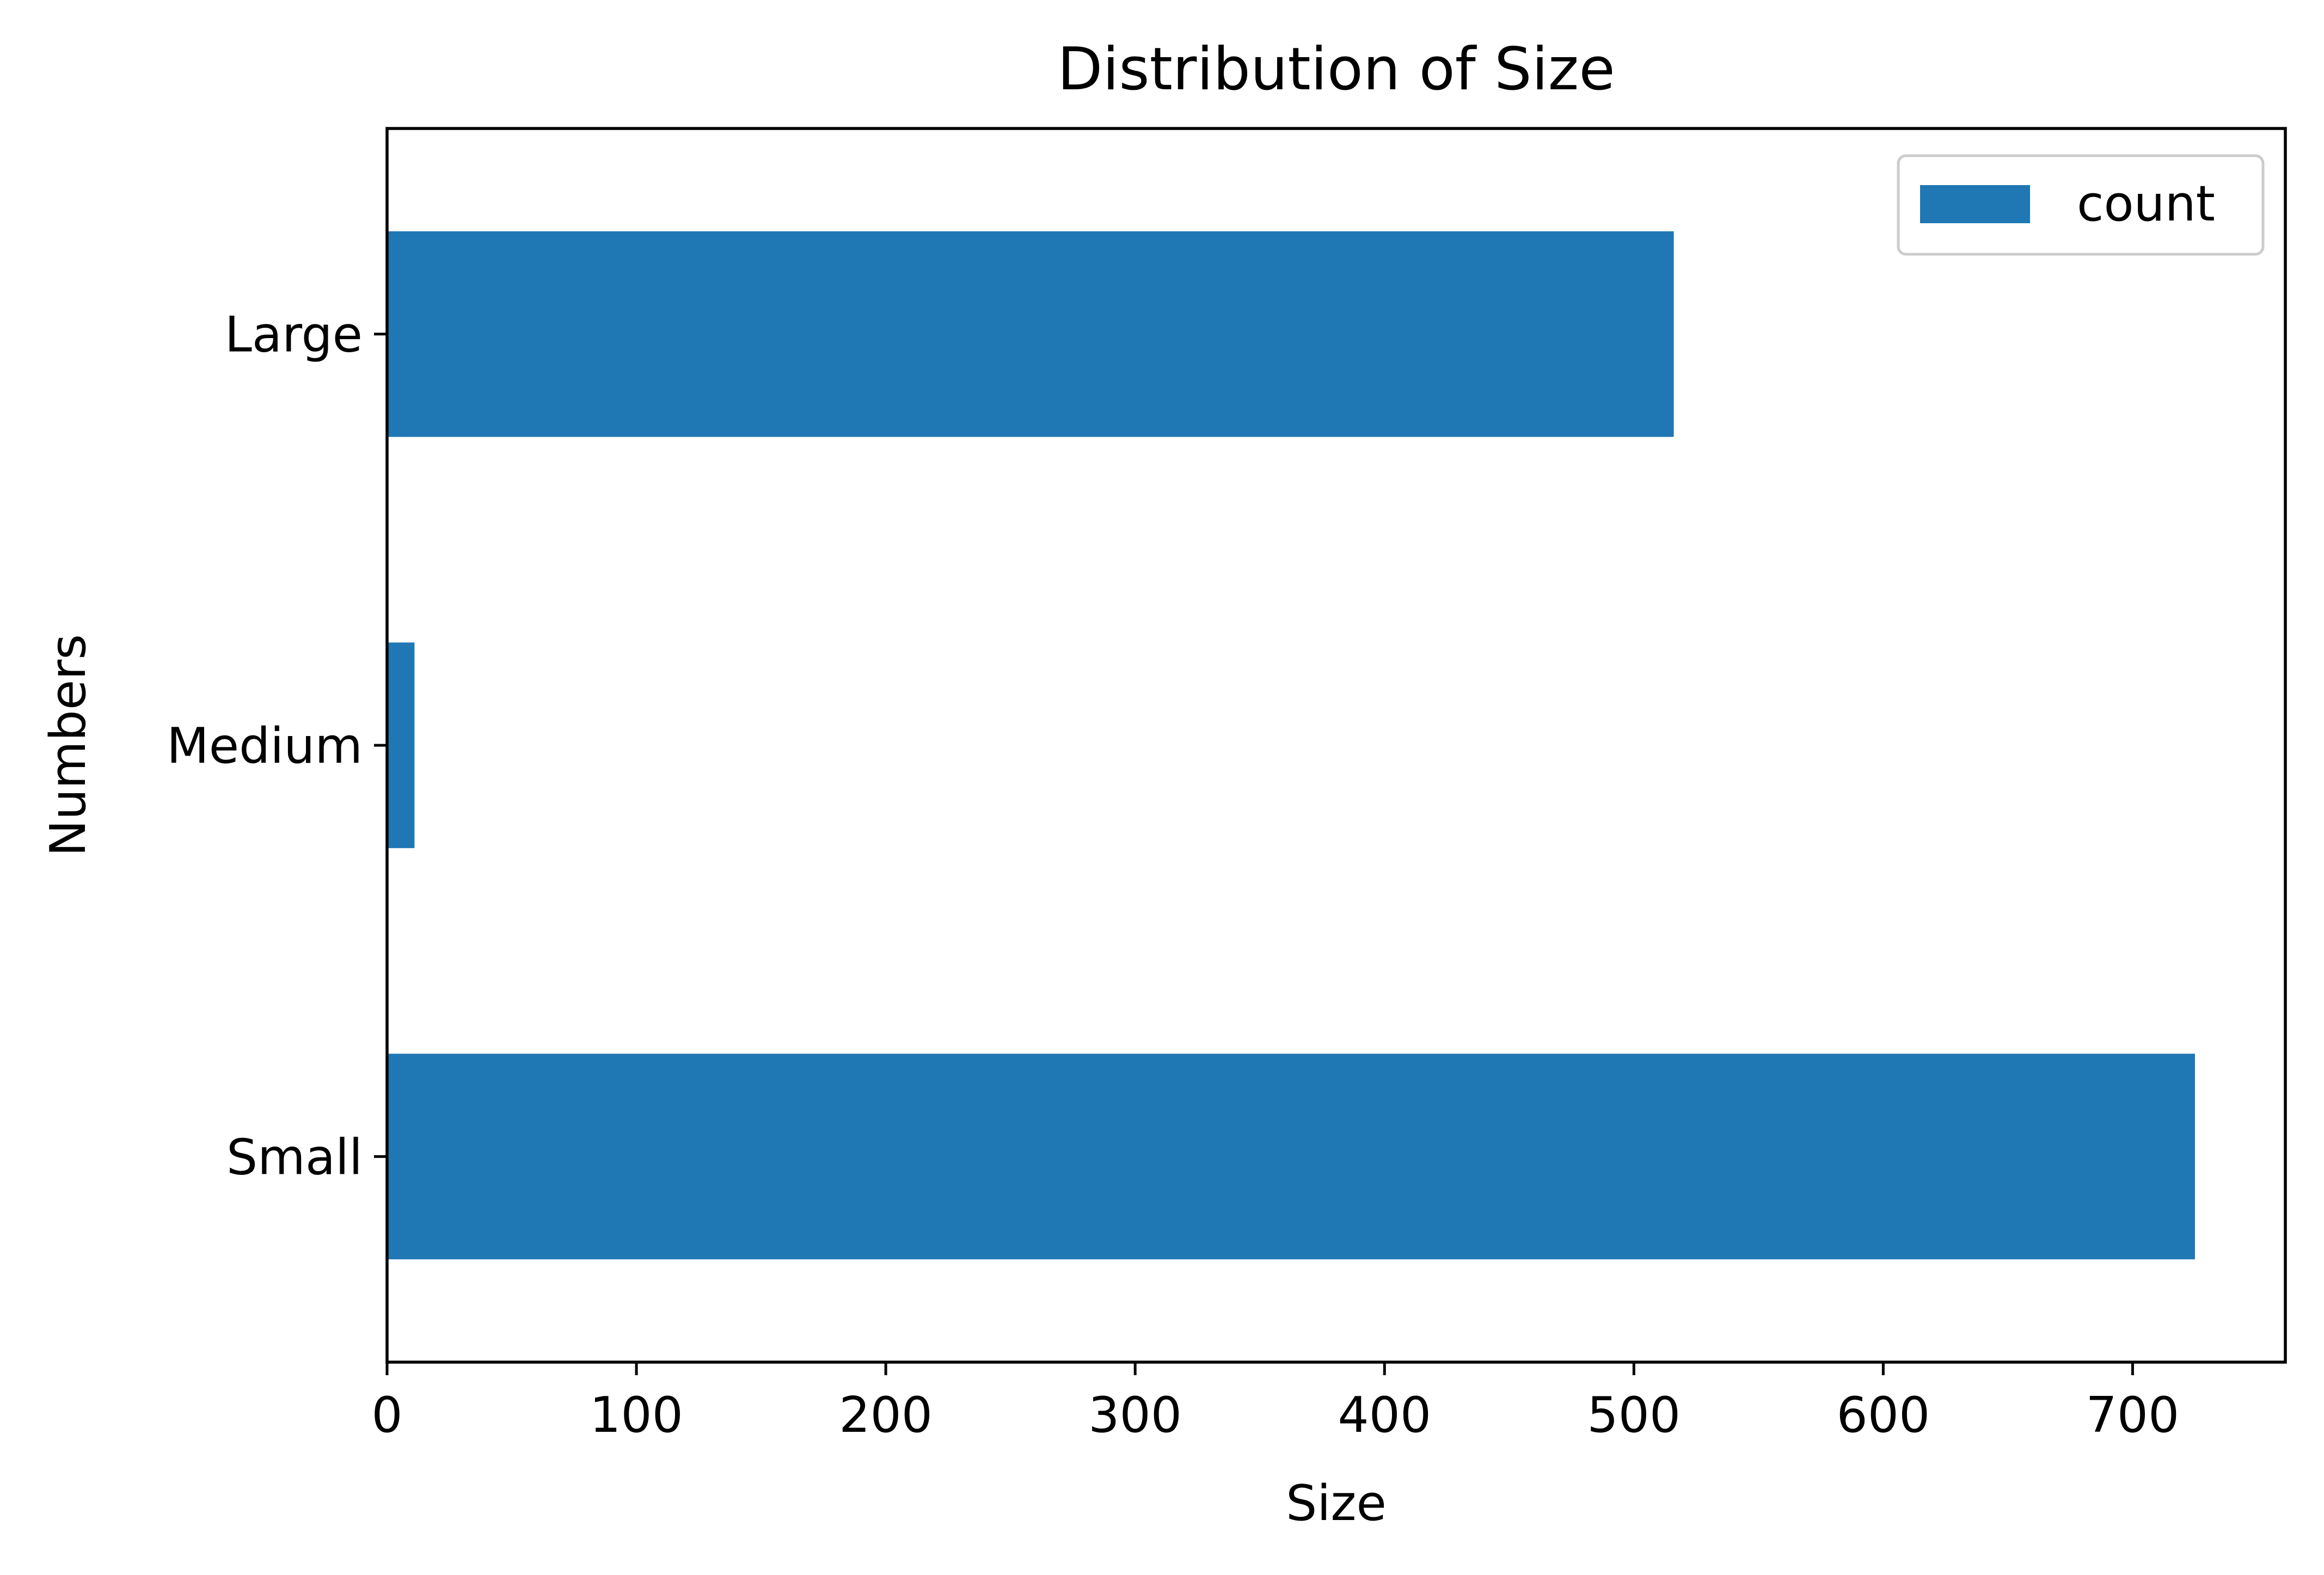  Describe the element at coordinates (637, 1416) in the screenshot. I see `x-tick-label: 100` at that location.